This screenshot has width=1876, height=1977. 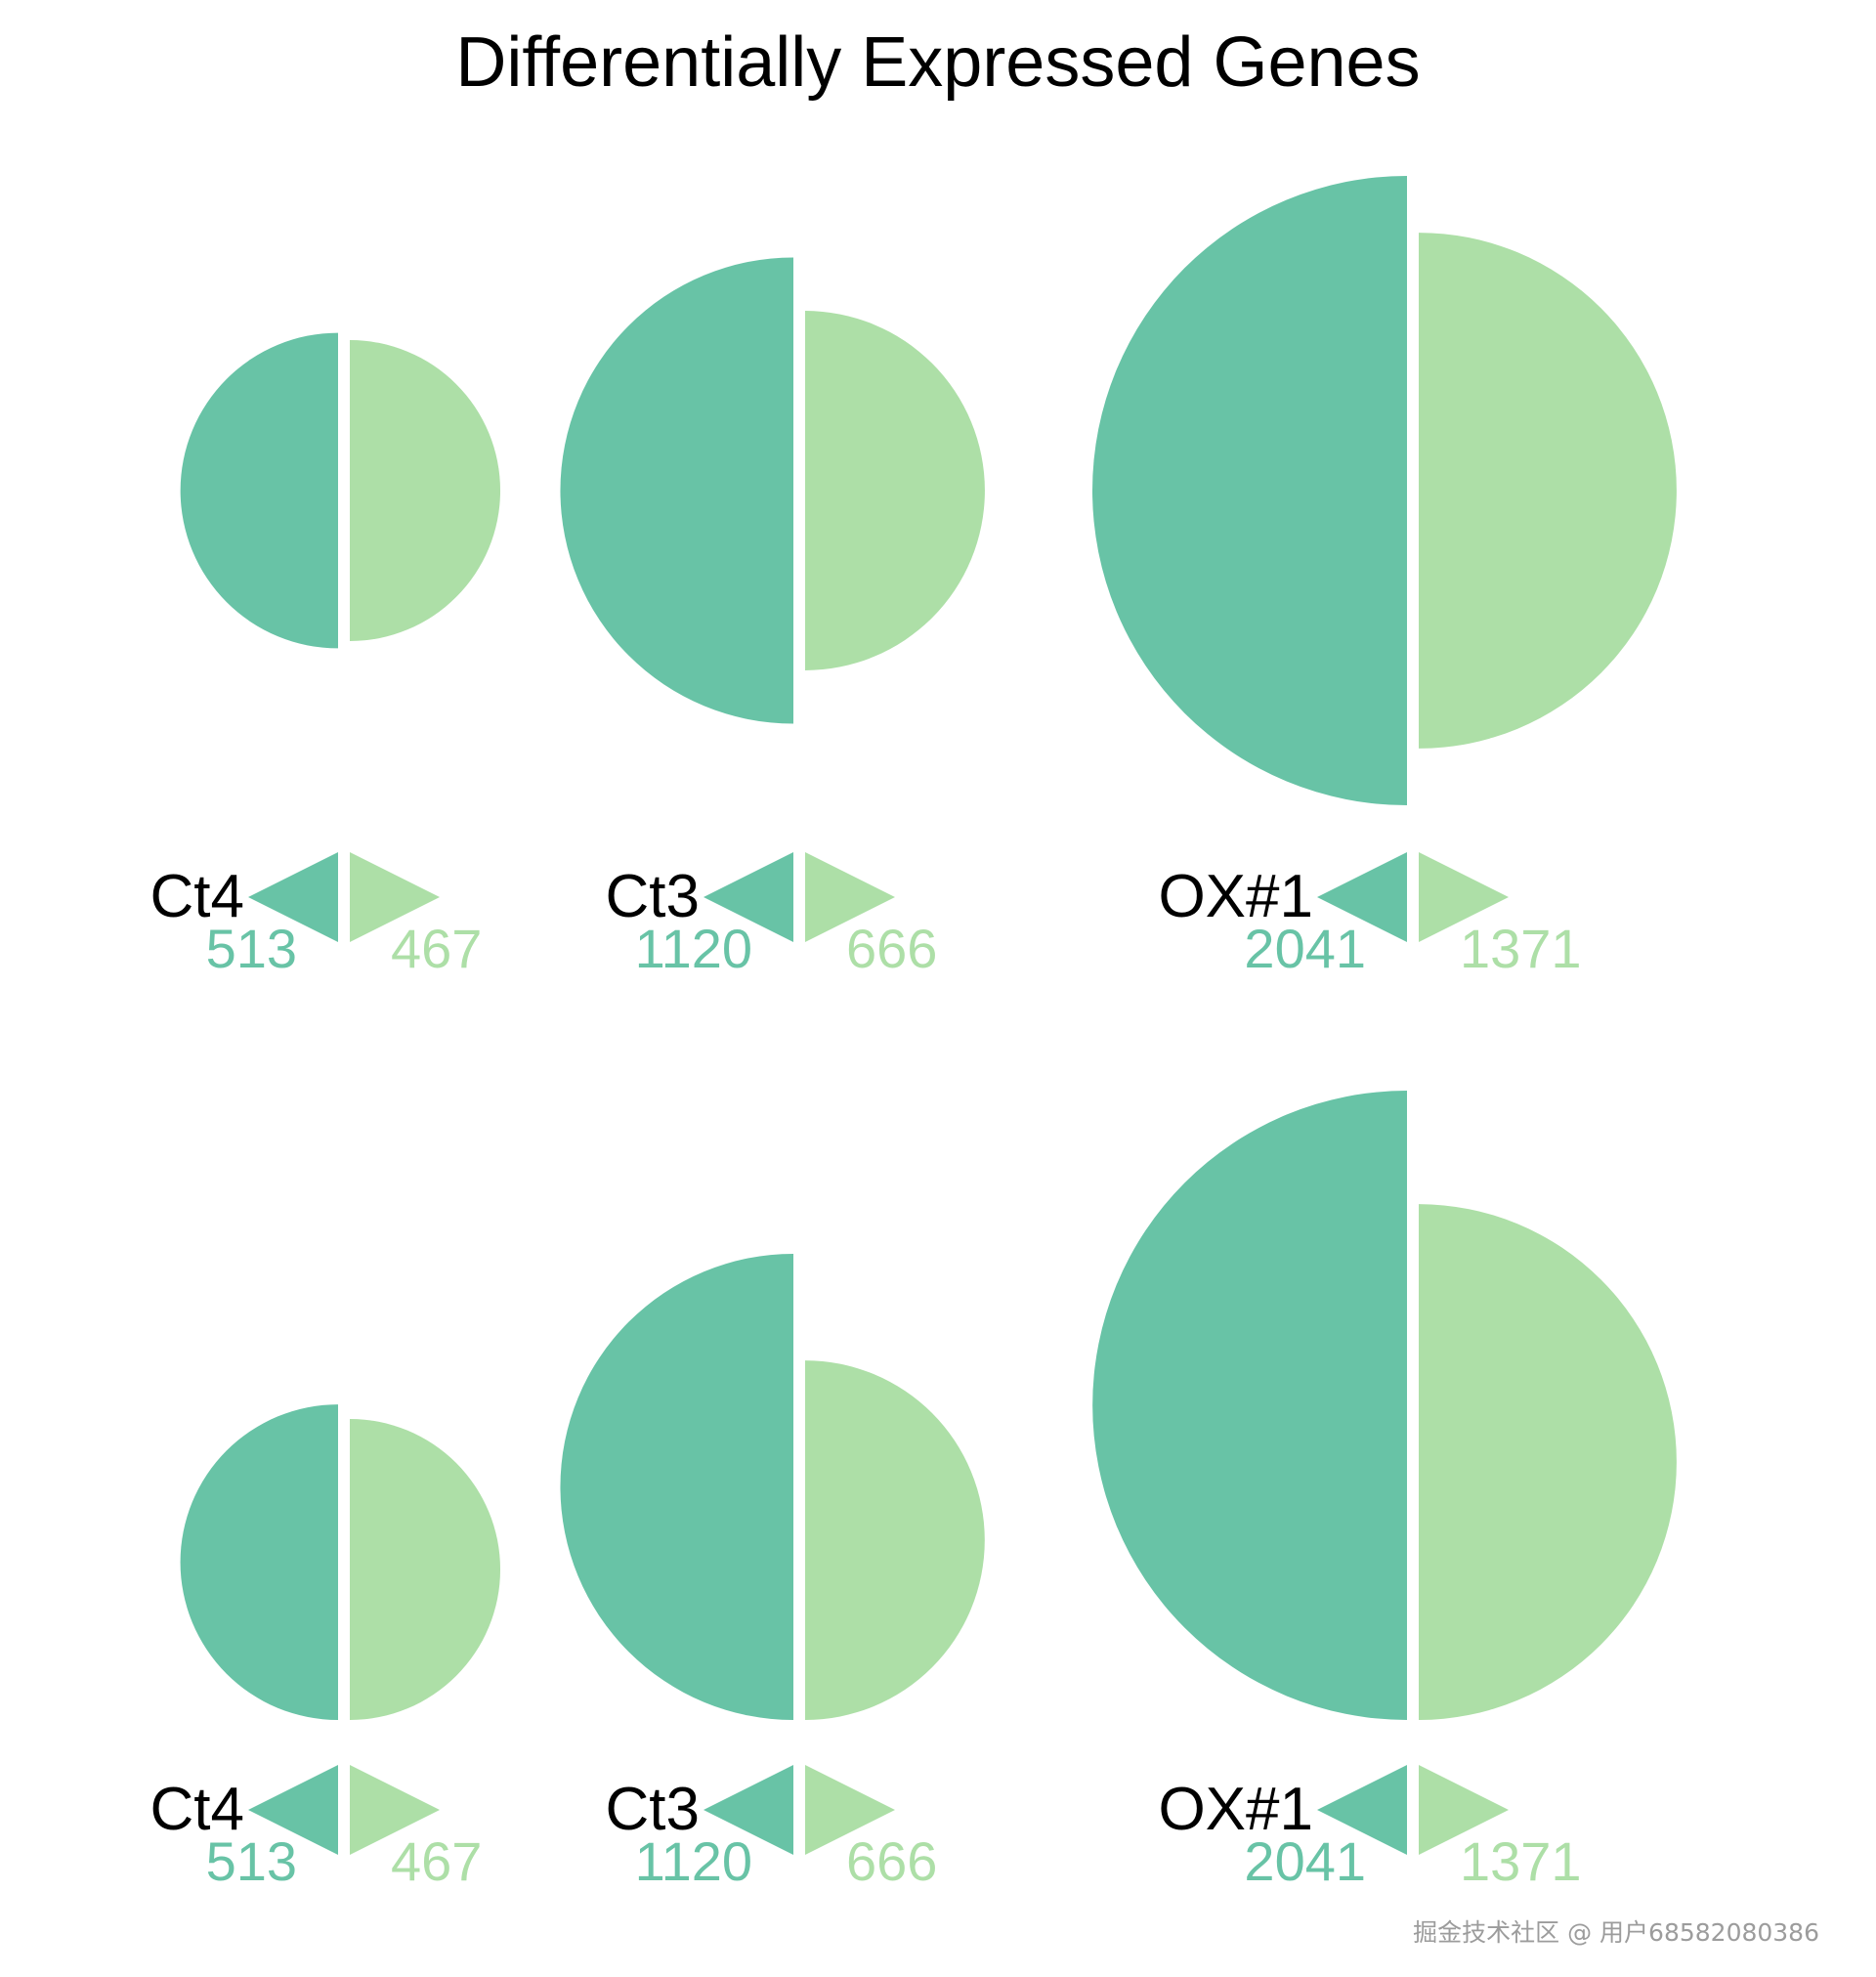 I want to click on chart-title: Differentially Expressed Genes, so click(x=937, y=62).